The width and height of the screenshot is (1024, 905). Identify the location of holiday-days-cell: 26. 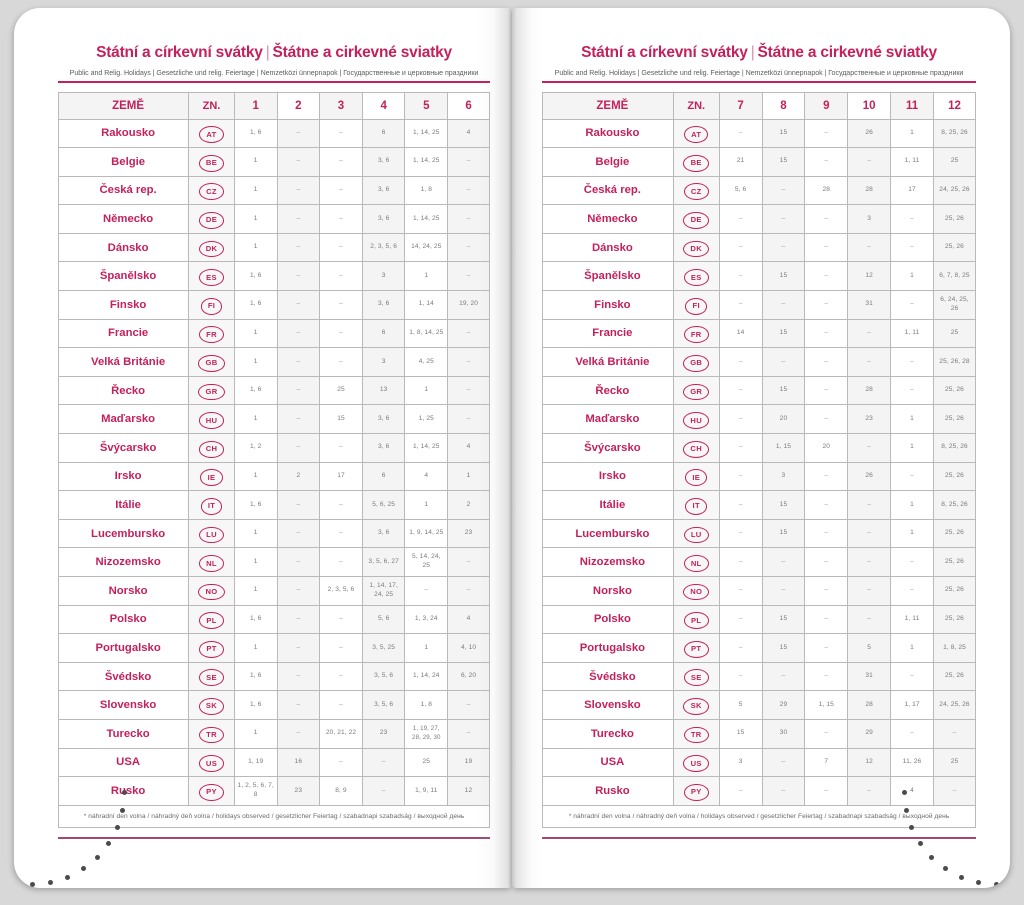
(869, 476).